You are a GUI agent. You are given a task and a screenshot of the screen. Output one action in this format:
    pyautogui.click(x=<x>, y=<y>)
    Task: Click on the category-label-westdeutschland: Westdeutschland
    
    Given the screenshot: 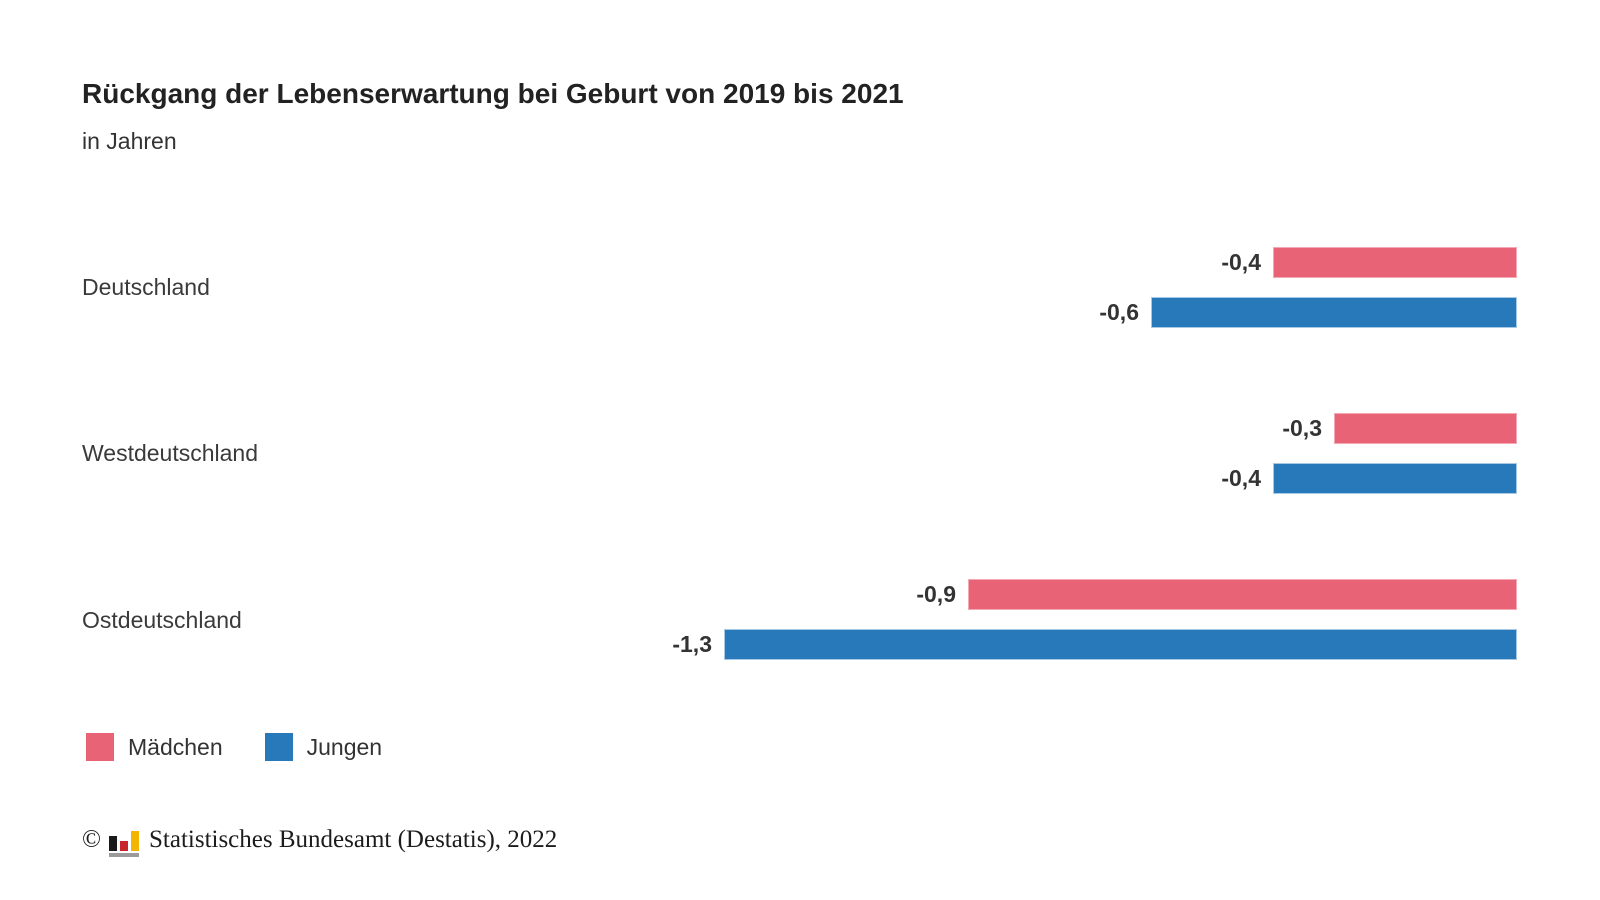 What is the action you would take?
    pyautogui.click(x=170, y=453)
    